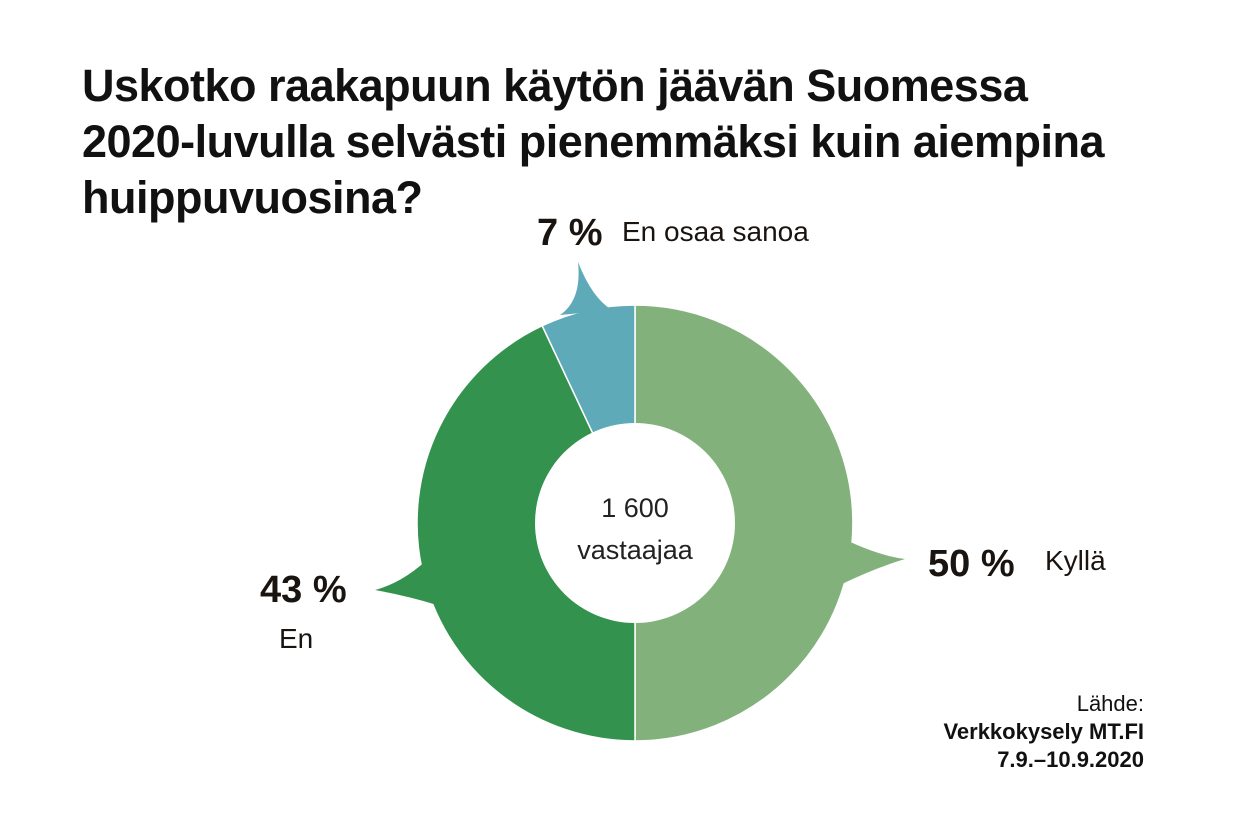 The width and height of the screenshot is (1240, 825). What do you see at coordinates (971, 564) in the screenshot?
I see `slice-value-label-kylla: 50 %` at bounding box center [971, 564].